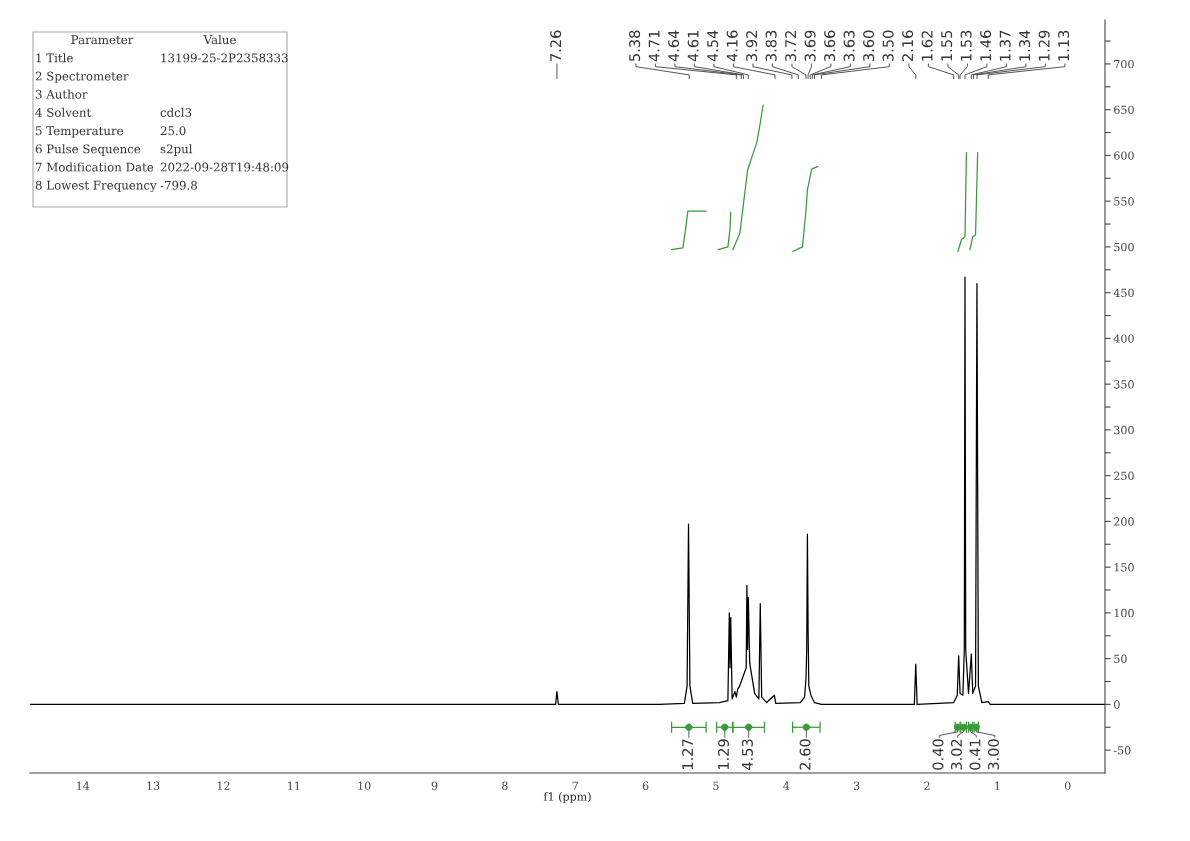 The width and height of the screenshot is (1190, 841). What do you see at coordinates (575, 785) in the screenshot?
I see `x-tick-label: 7` at bounding box center [575, 785].